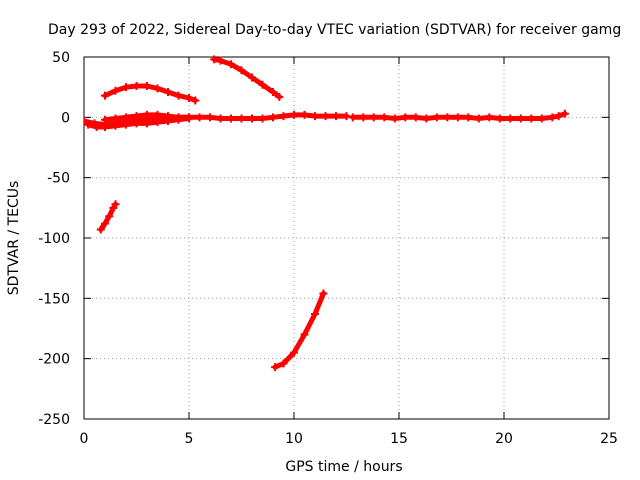 This screenshot has width=640, height=480. What do you see at coordinates (58, 179) in the screenshot?
I see `y-tick-label: -50` at bounding box center [58, 179].